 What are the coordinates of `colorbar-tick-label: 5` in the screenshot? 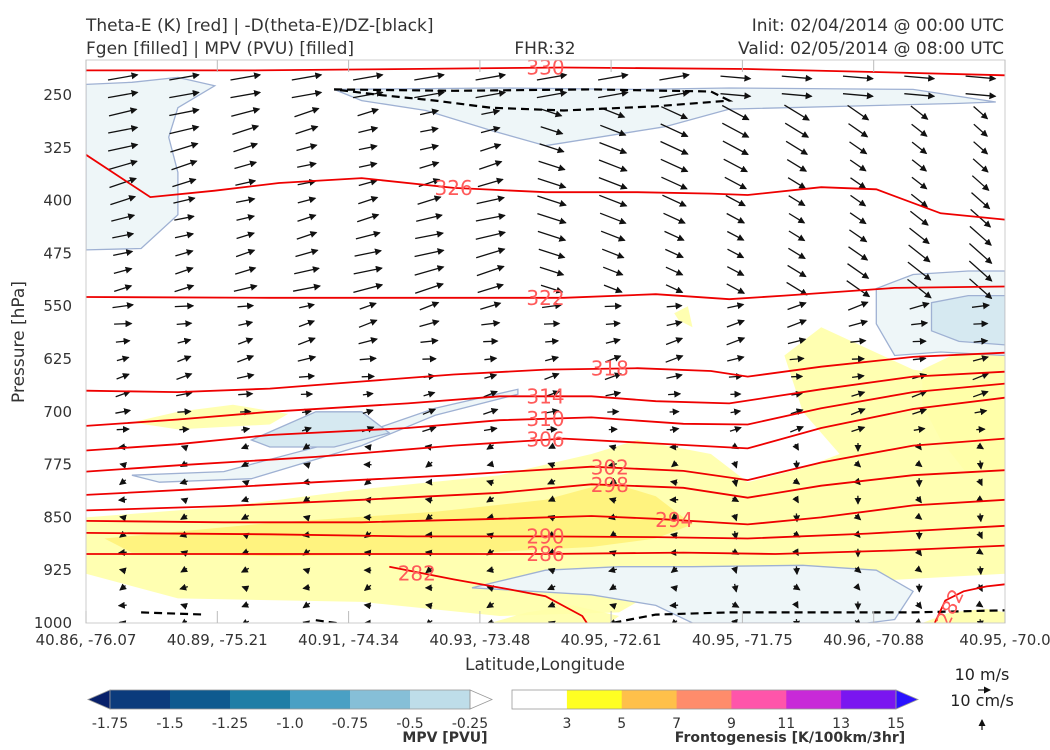 It's located at (621, 724).